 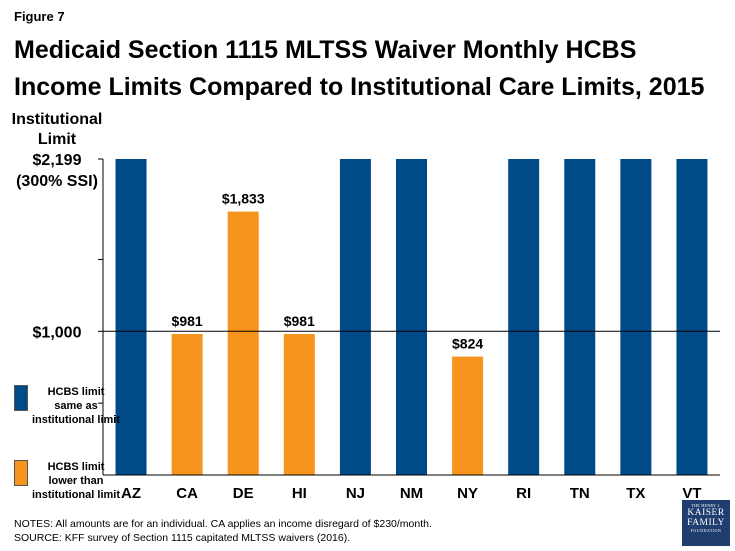 I want to click on y-axis-label: Institutional, so click(x=57, y=119).